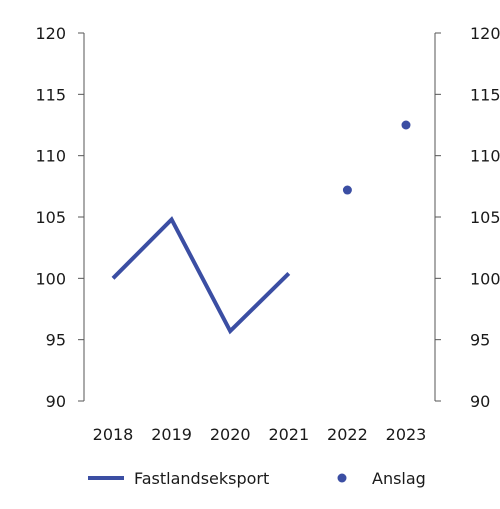 This screenshot has height=509, width=500. I want to click on x-tick-label: 2019, so click(171, 434).